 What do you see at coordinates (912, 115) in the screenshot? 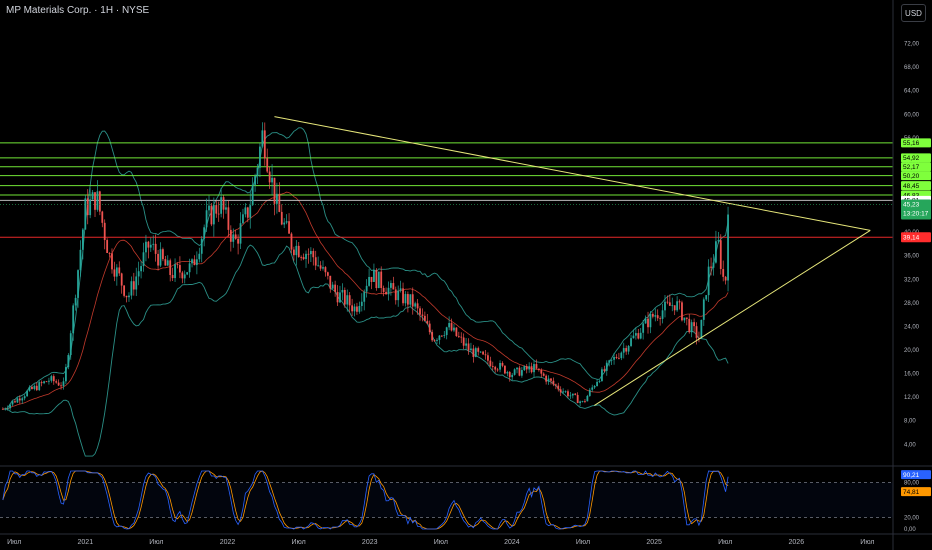
I see `price-tick-label: 60,00` at bounding box center [912, 115].